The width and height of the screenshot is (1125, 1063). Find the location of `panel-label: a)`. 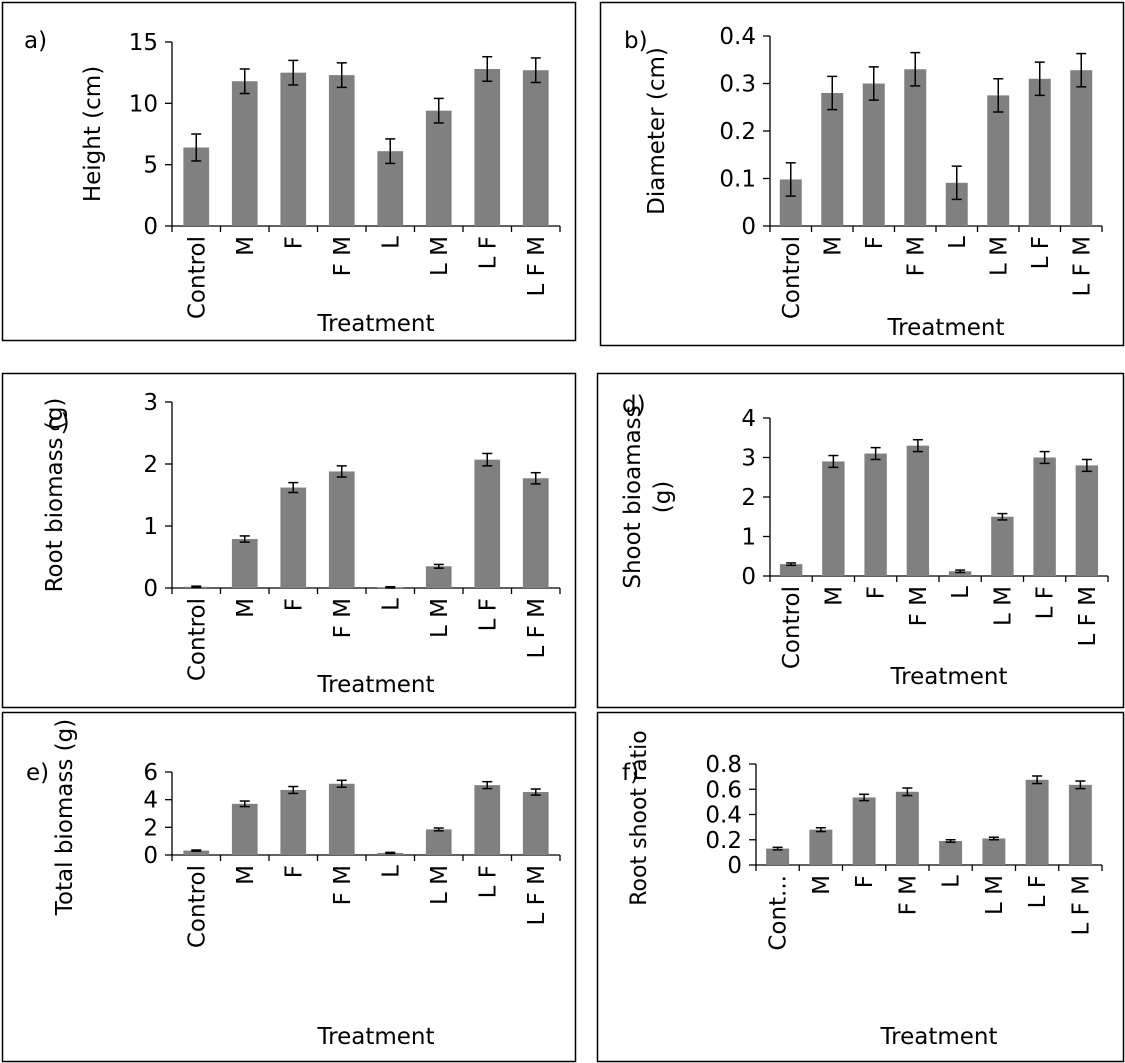

panel-label: a) is located at coordinates (35, 41).